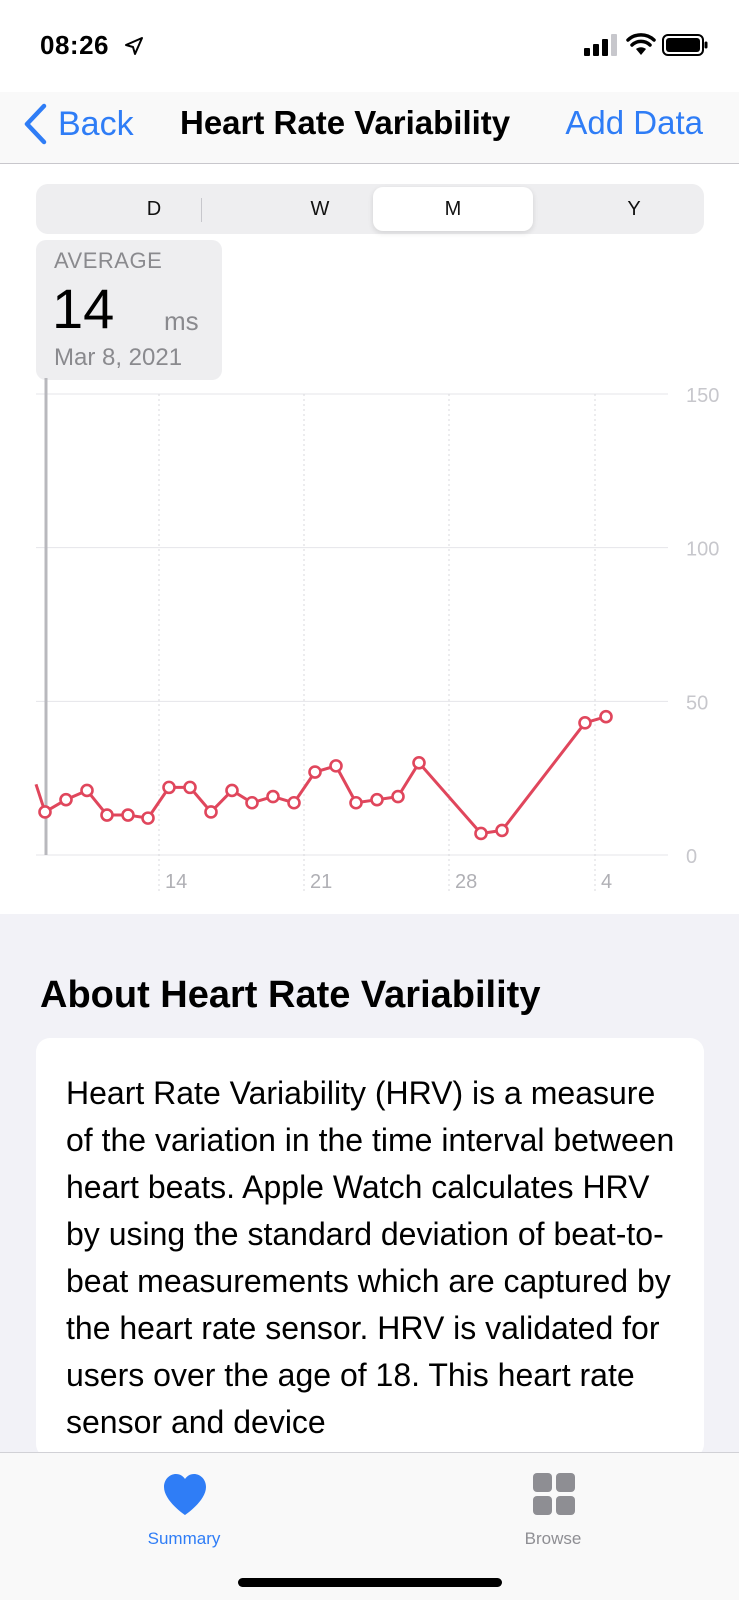 This screenshot has height=1600, width=739. What do you see at coordinates (154, 208) in the screenshot?
I see `segment-day: D` at bounding box center [154, 208].